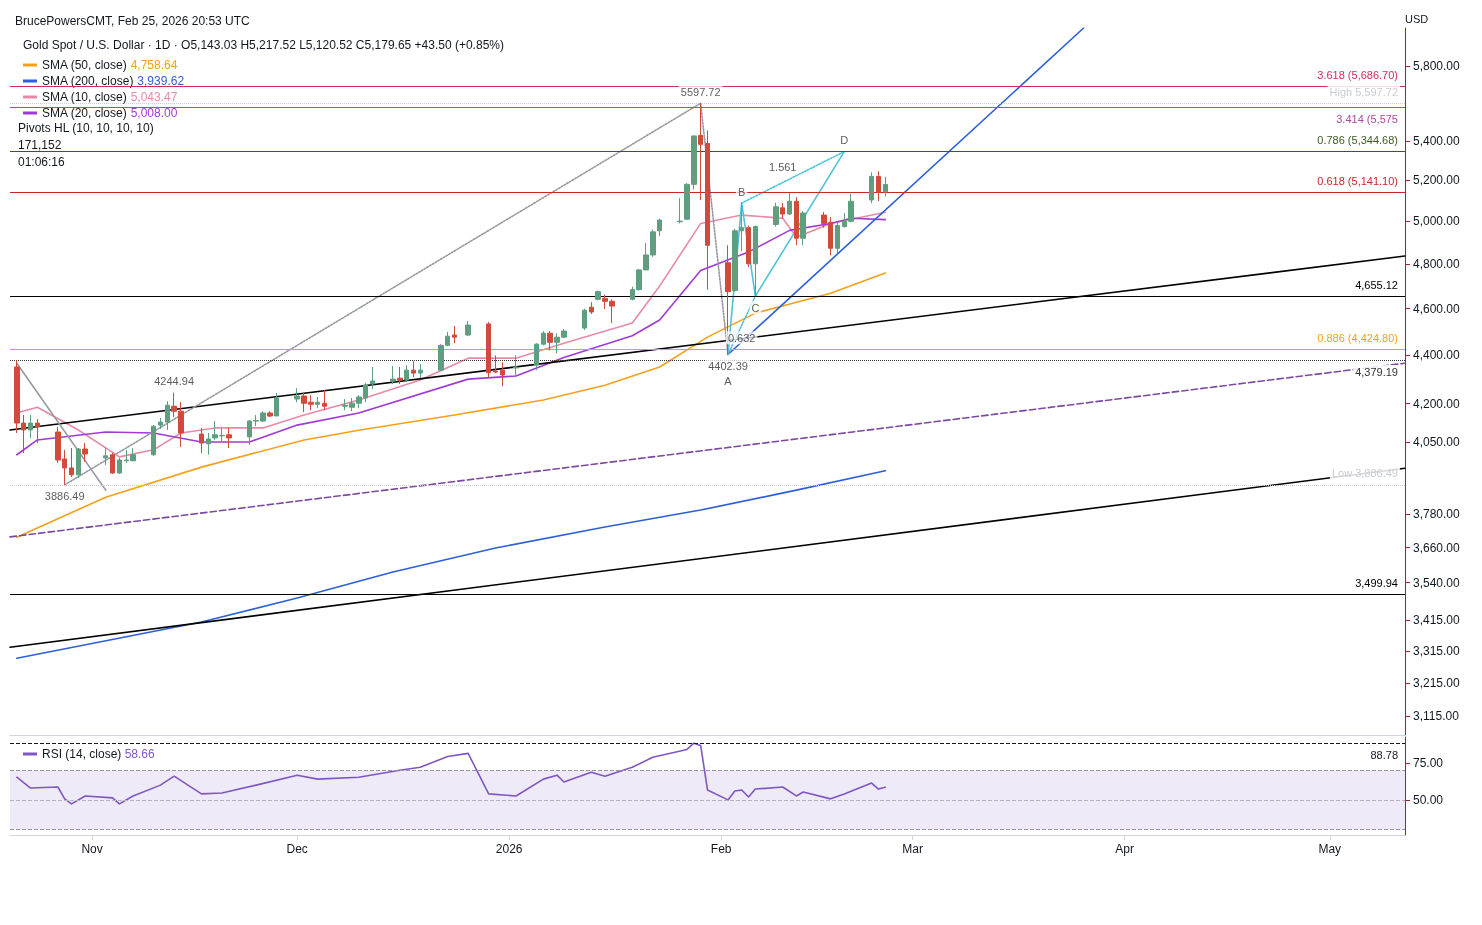 The width and height of the screenshot is (1482, 925). Describe the element at coordinates (1437, 221) in the screenshot. I see `y-tick-label: 5,000.00` at that location.